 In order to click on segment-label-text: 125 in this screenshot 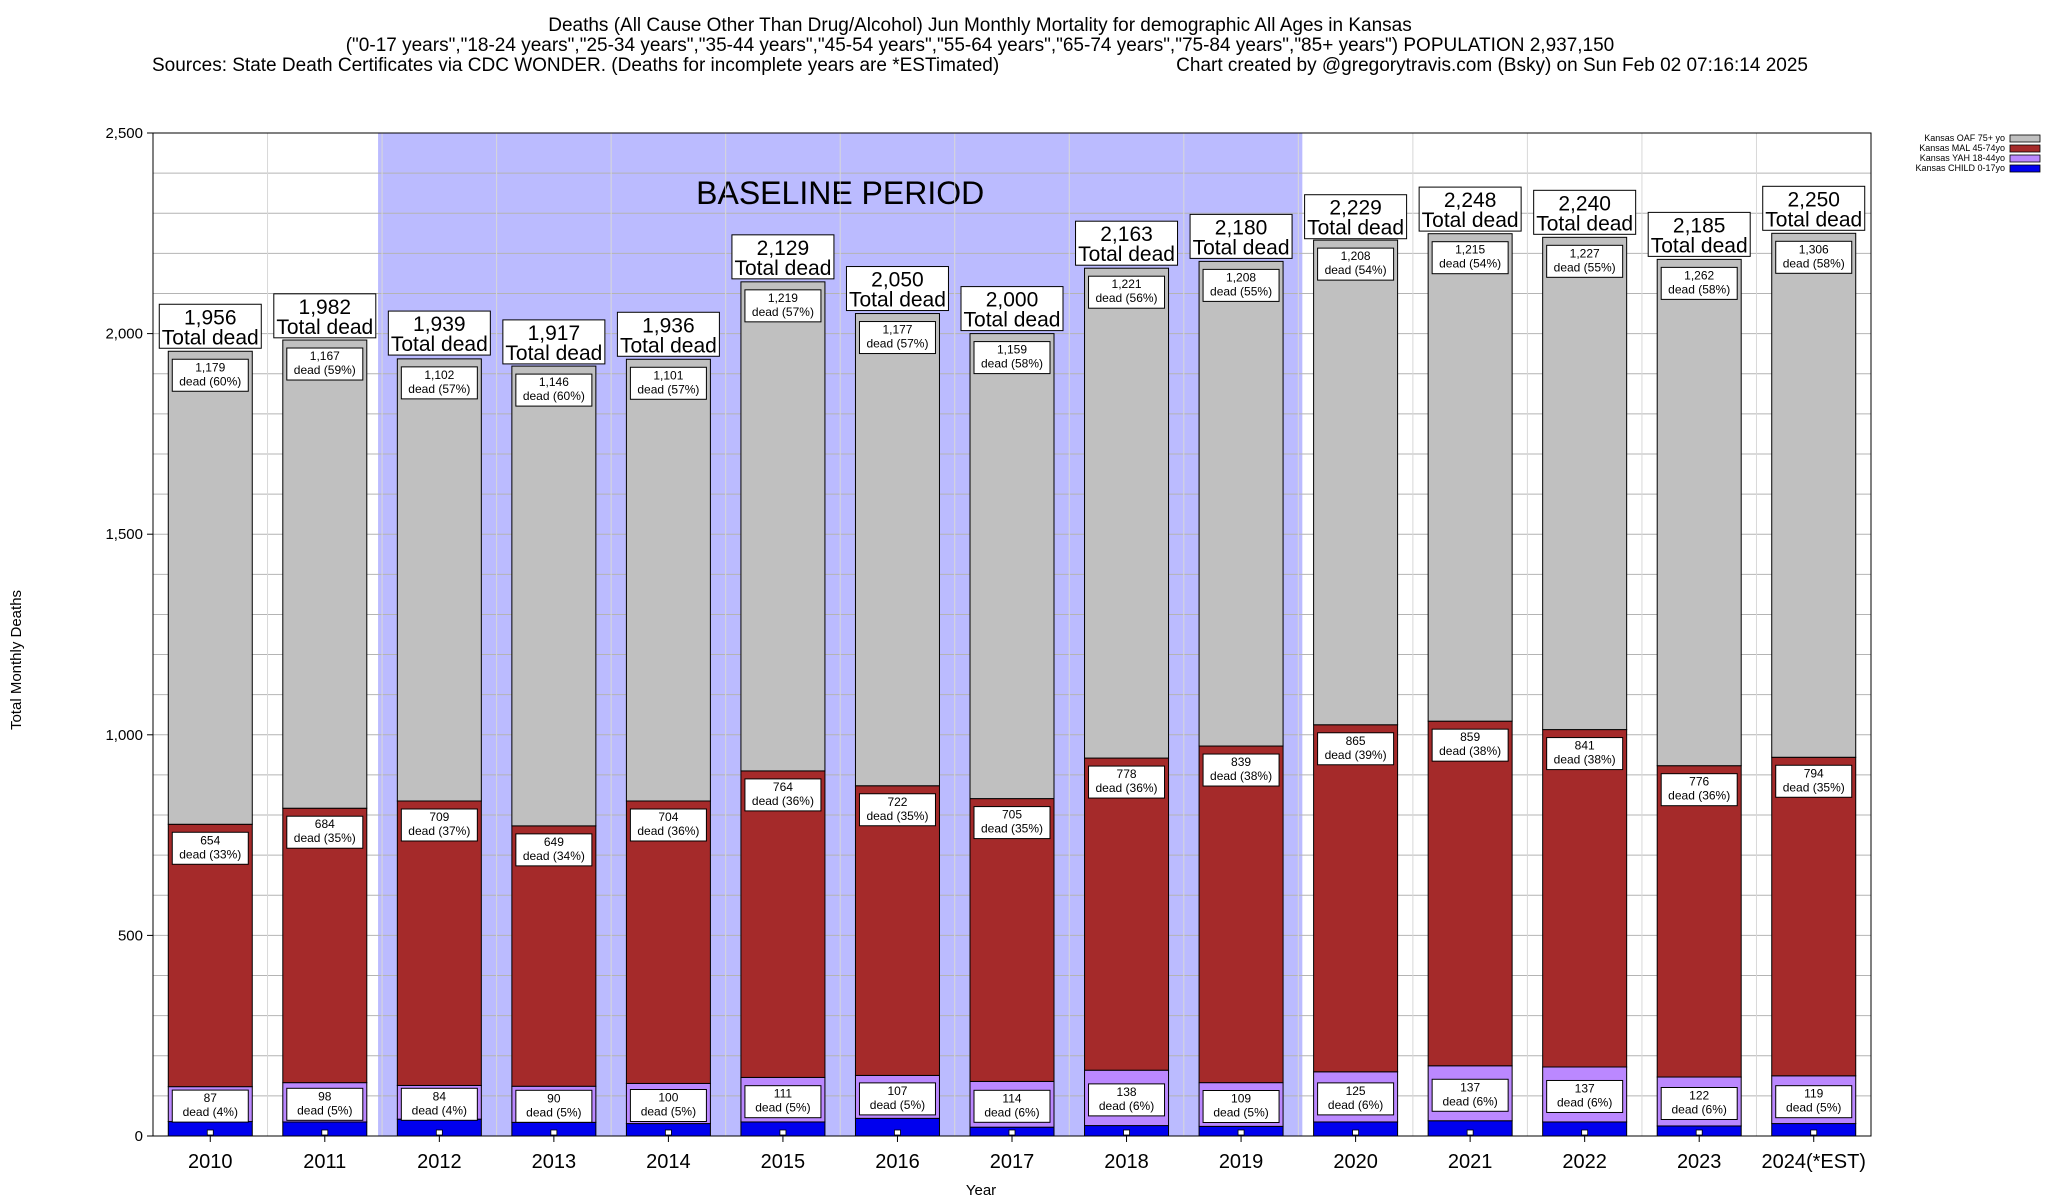, I will do `click(1356, 1091)`.